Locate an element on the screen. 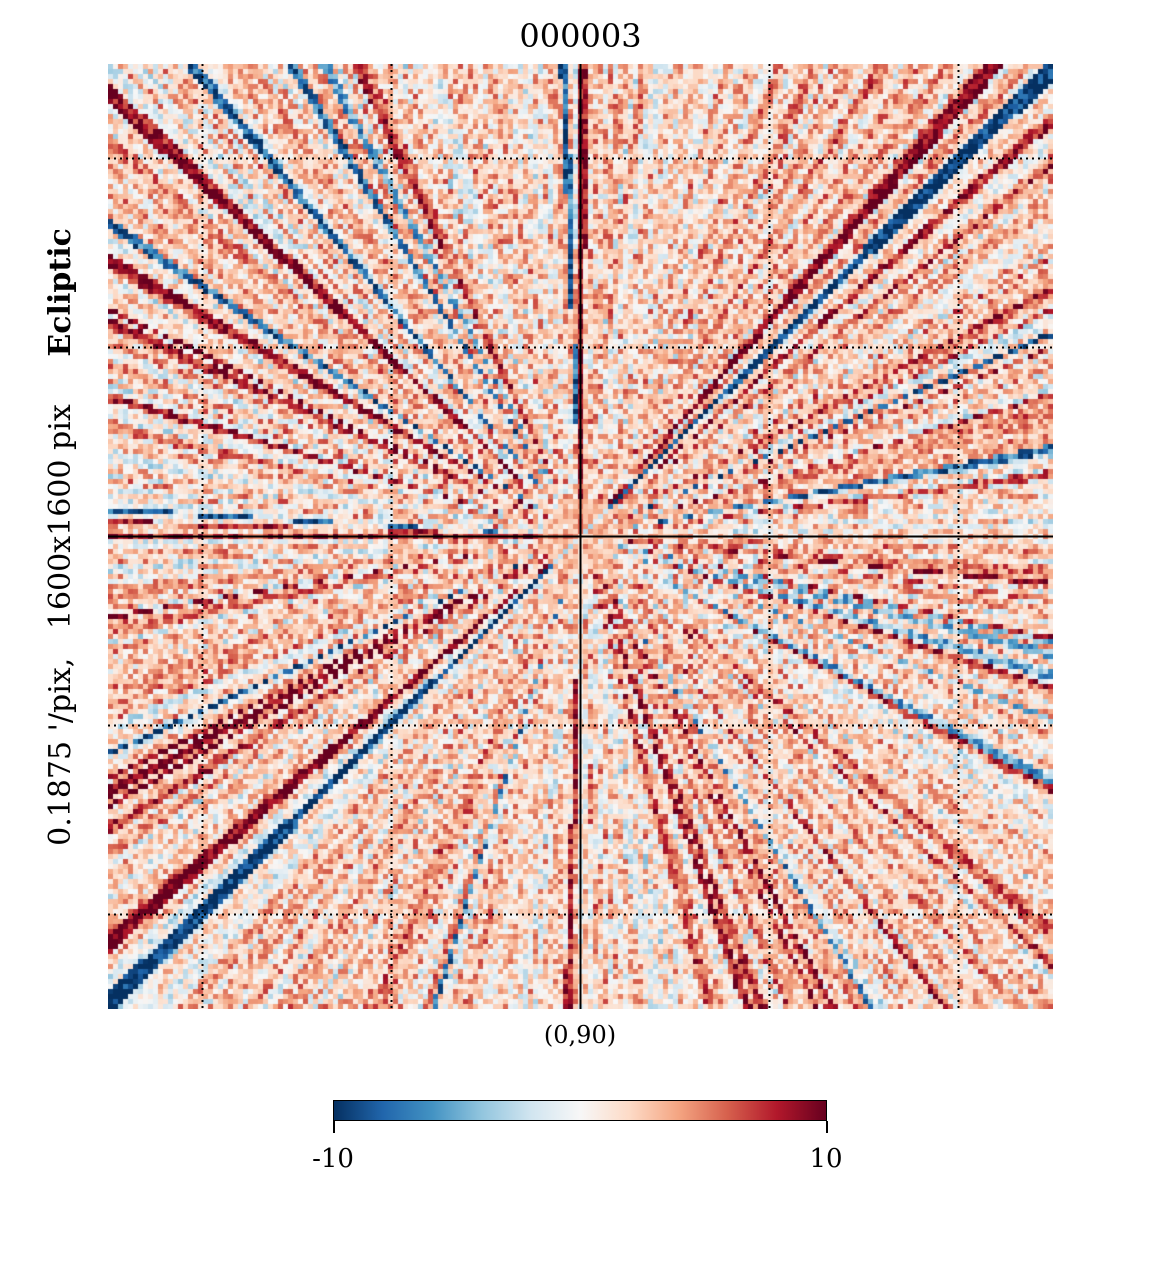  colorbar-max-label: 10 is located at coordinates (826, 1159).